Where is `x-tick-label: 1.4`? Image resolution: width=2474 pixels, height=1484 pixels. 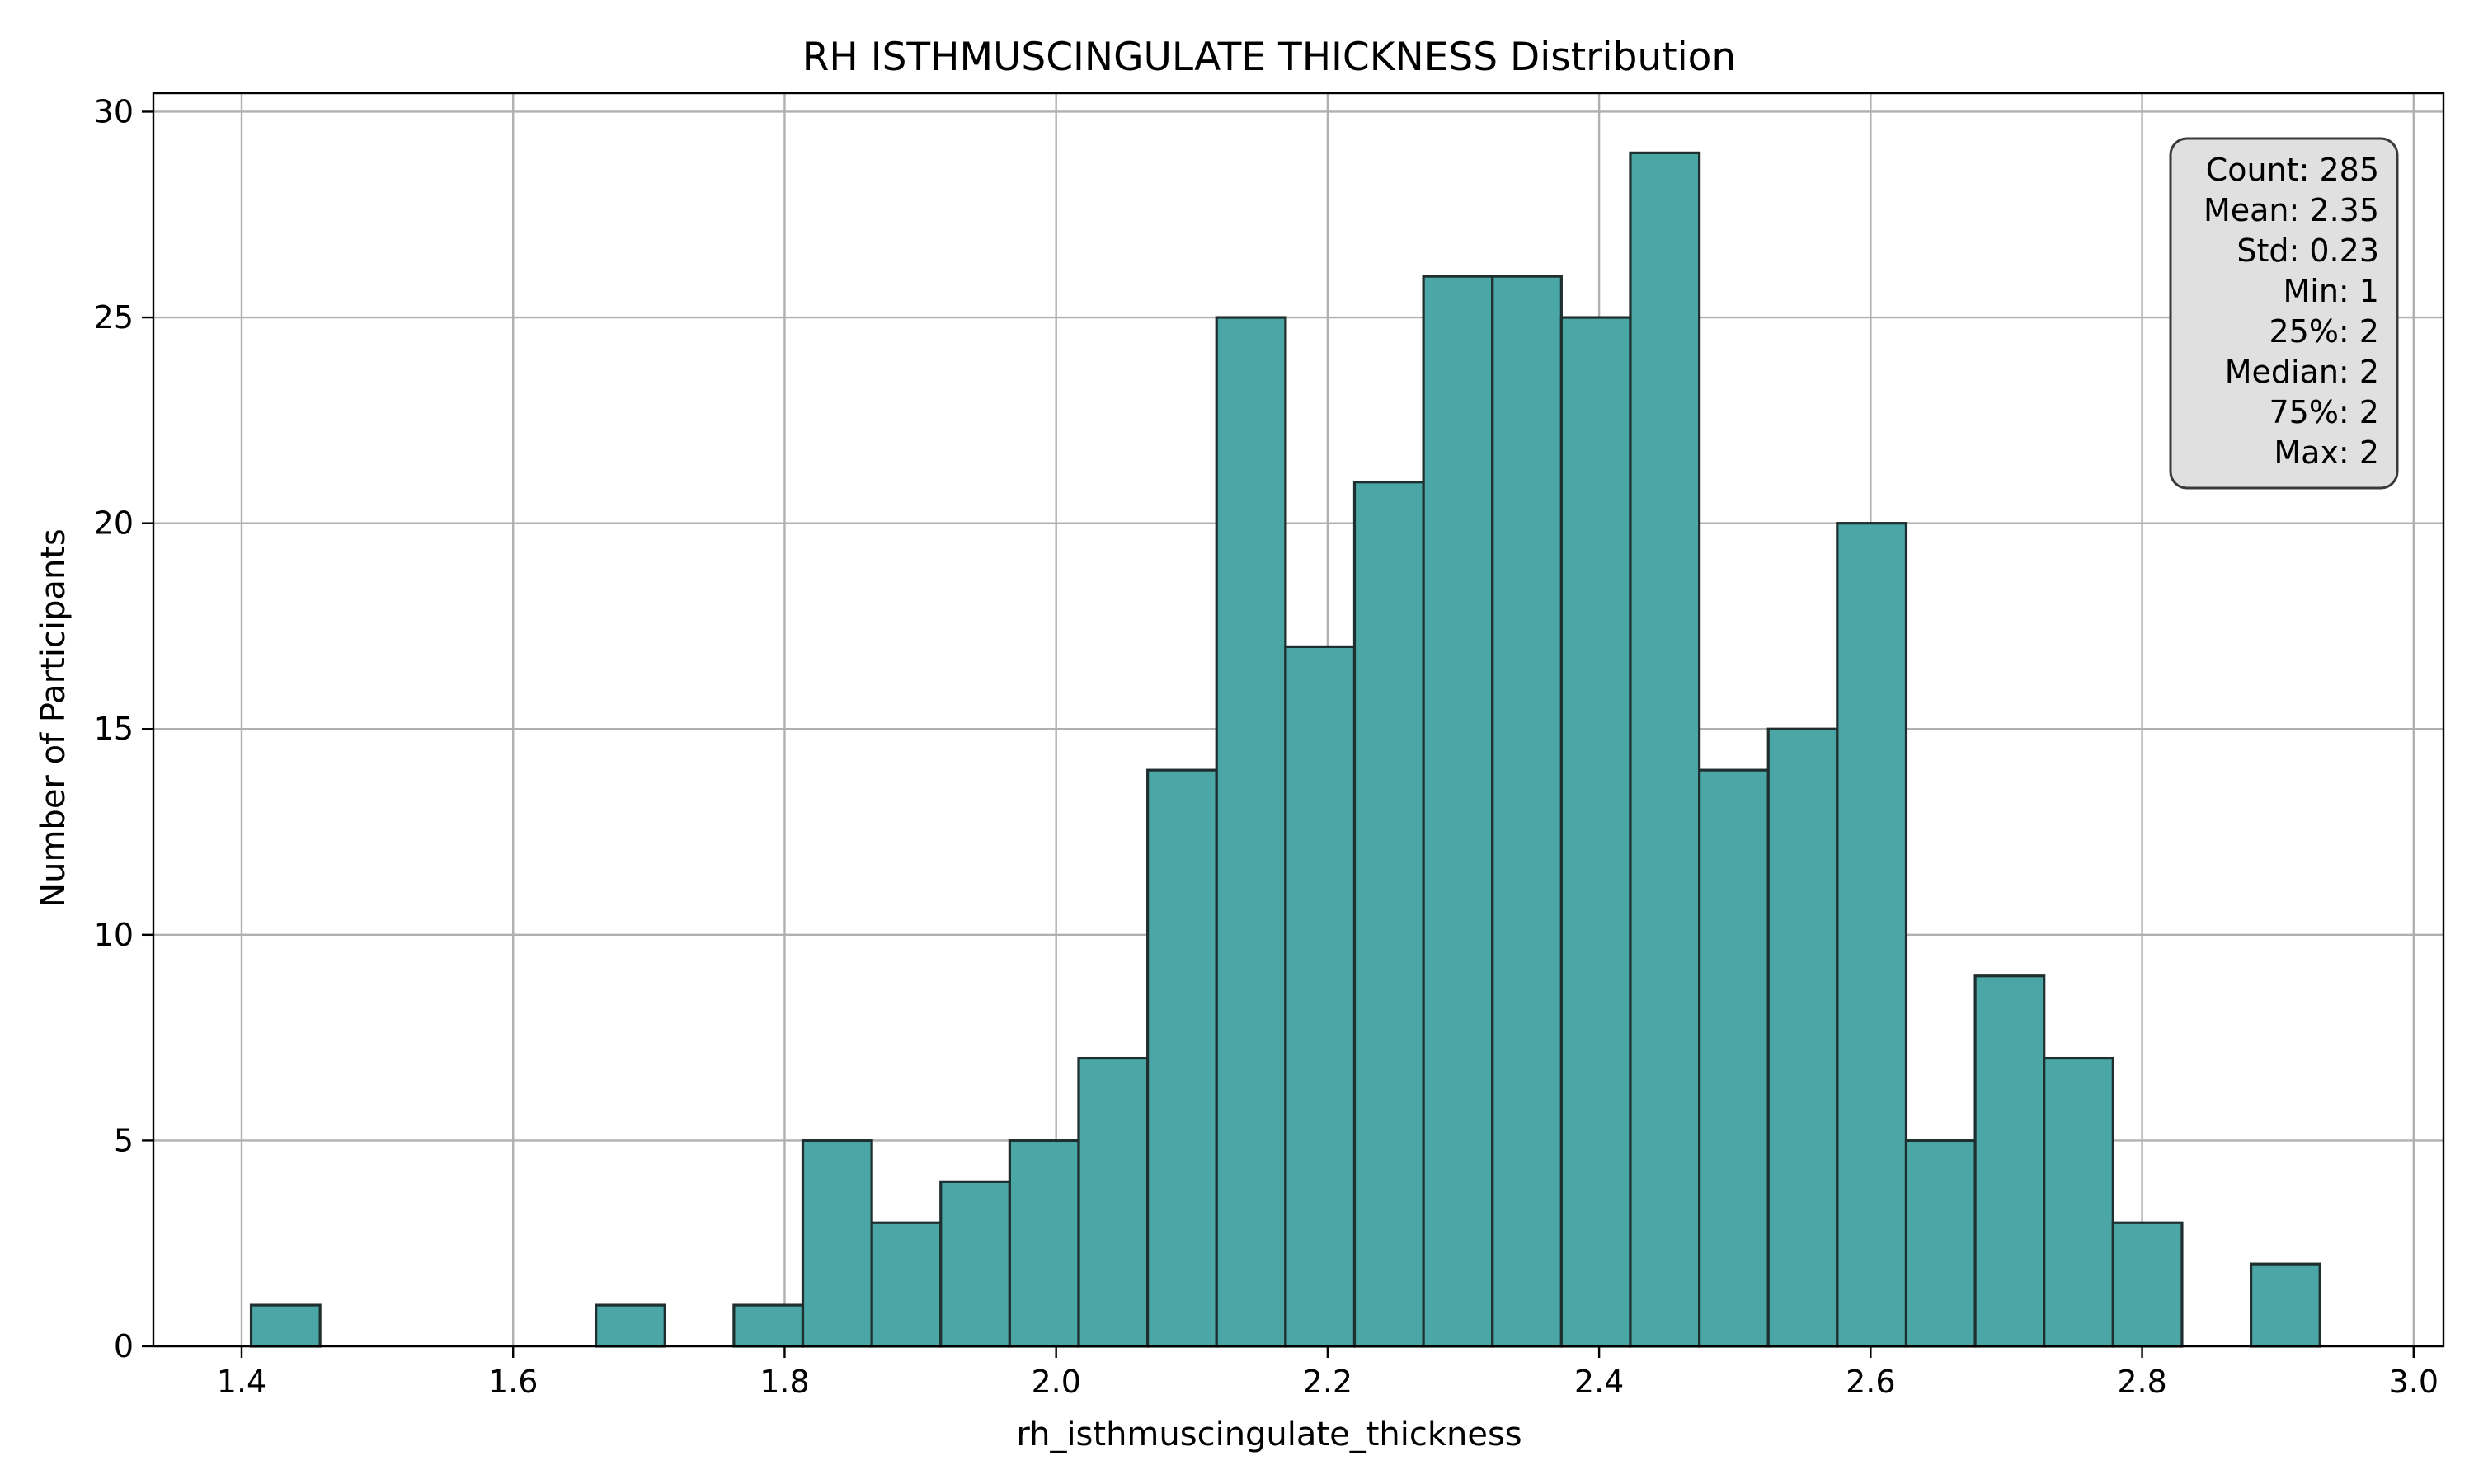 x-tick-label: 1.4 is located at coordinates (241, 1382).